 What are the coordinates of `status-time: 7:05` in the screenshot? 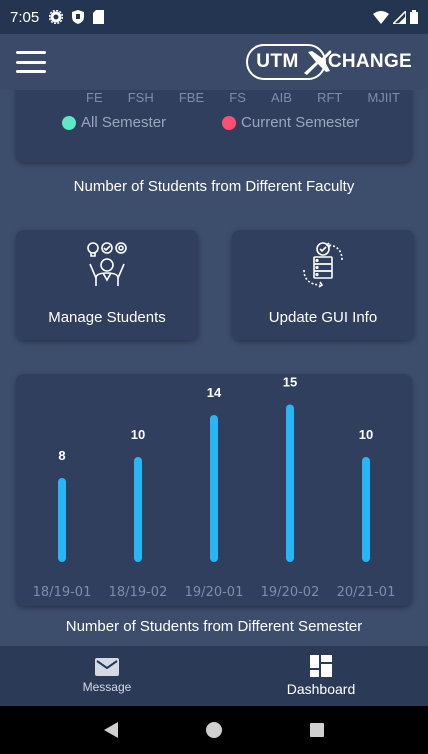 It's located at (25, 17).